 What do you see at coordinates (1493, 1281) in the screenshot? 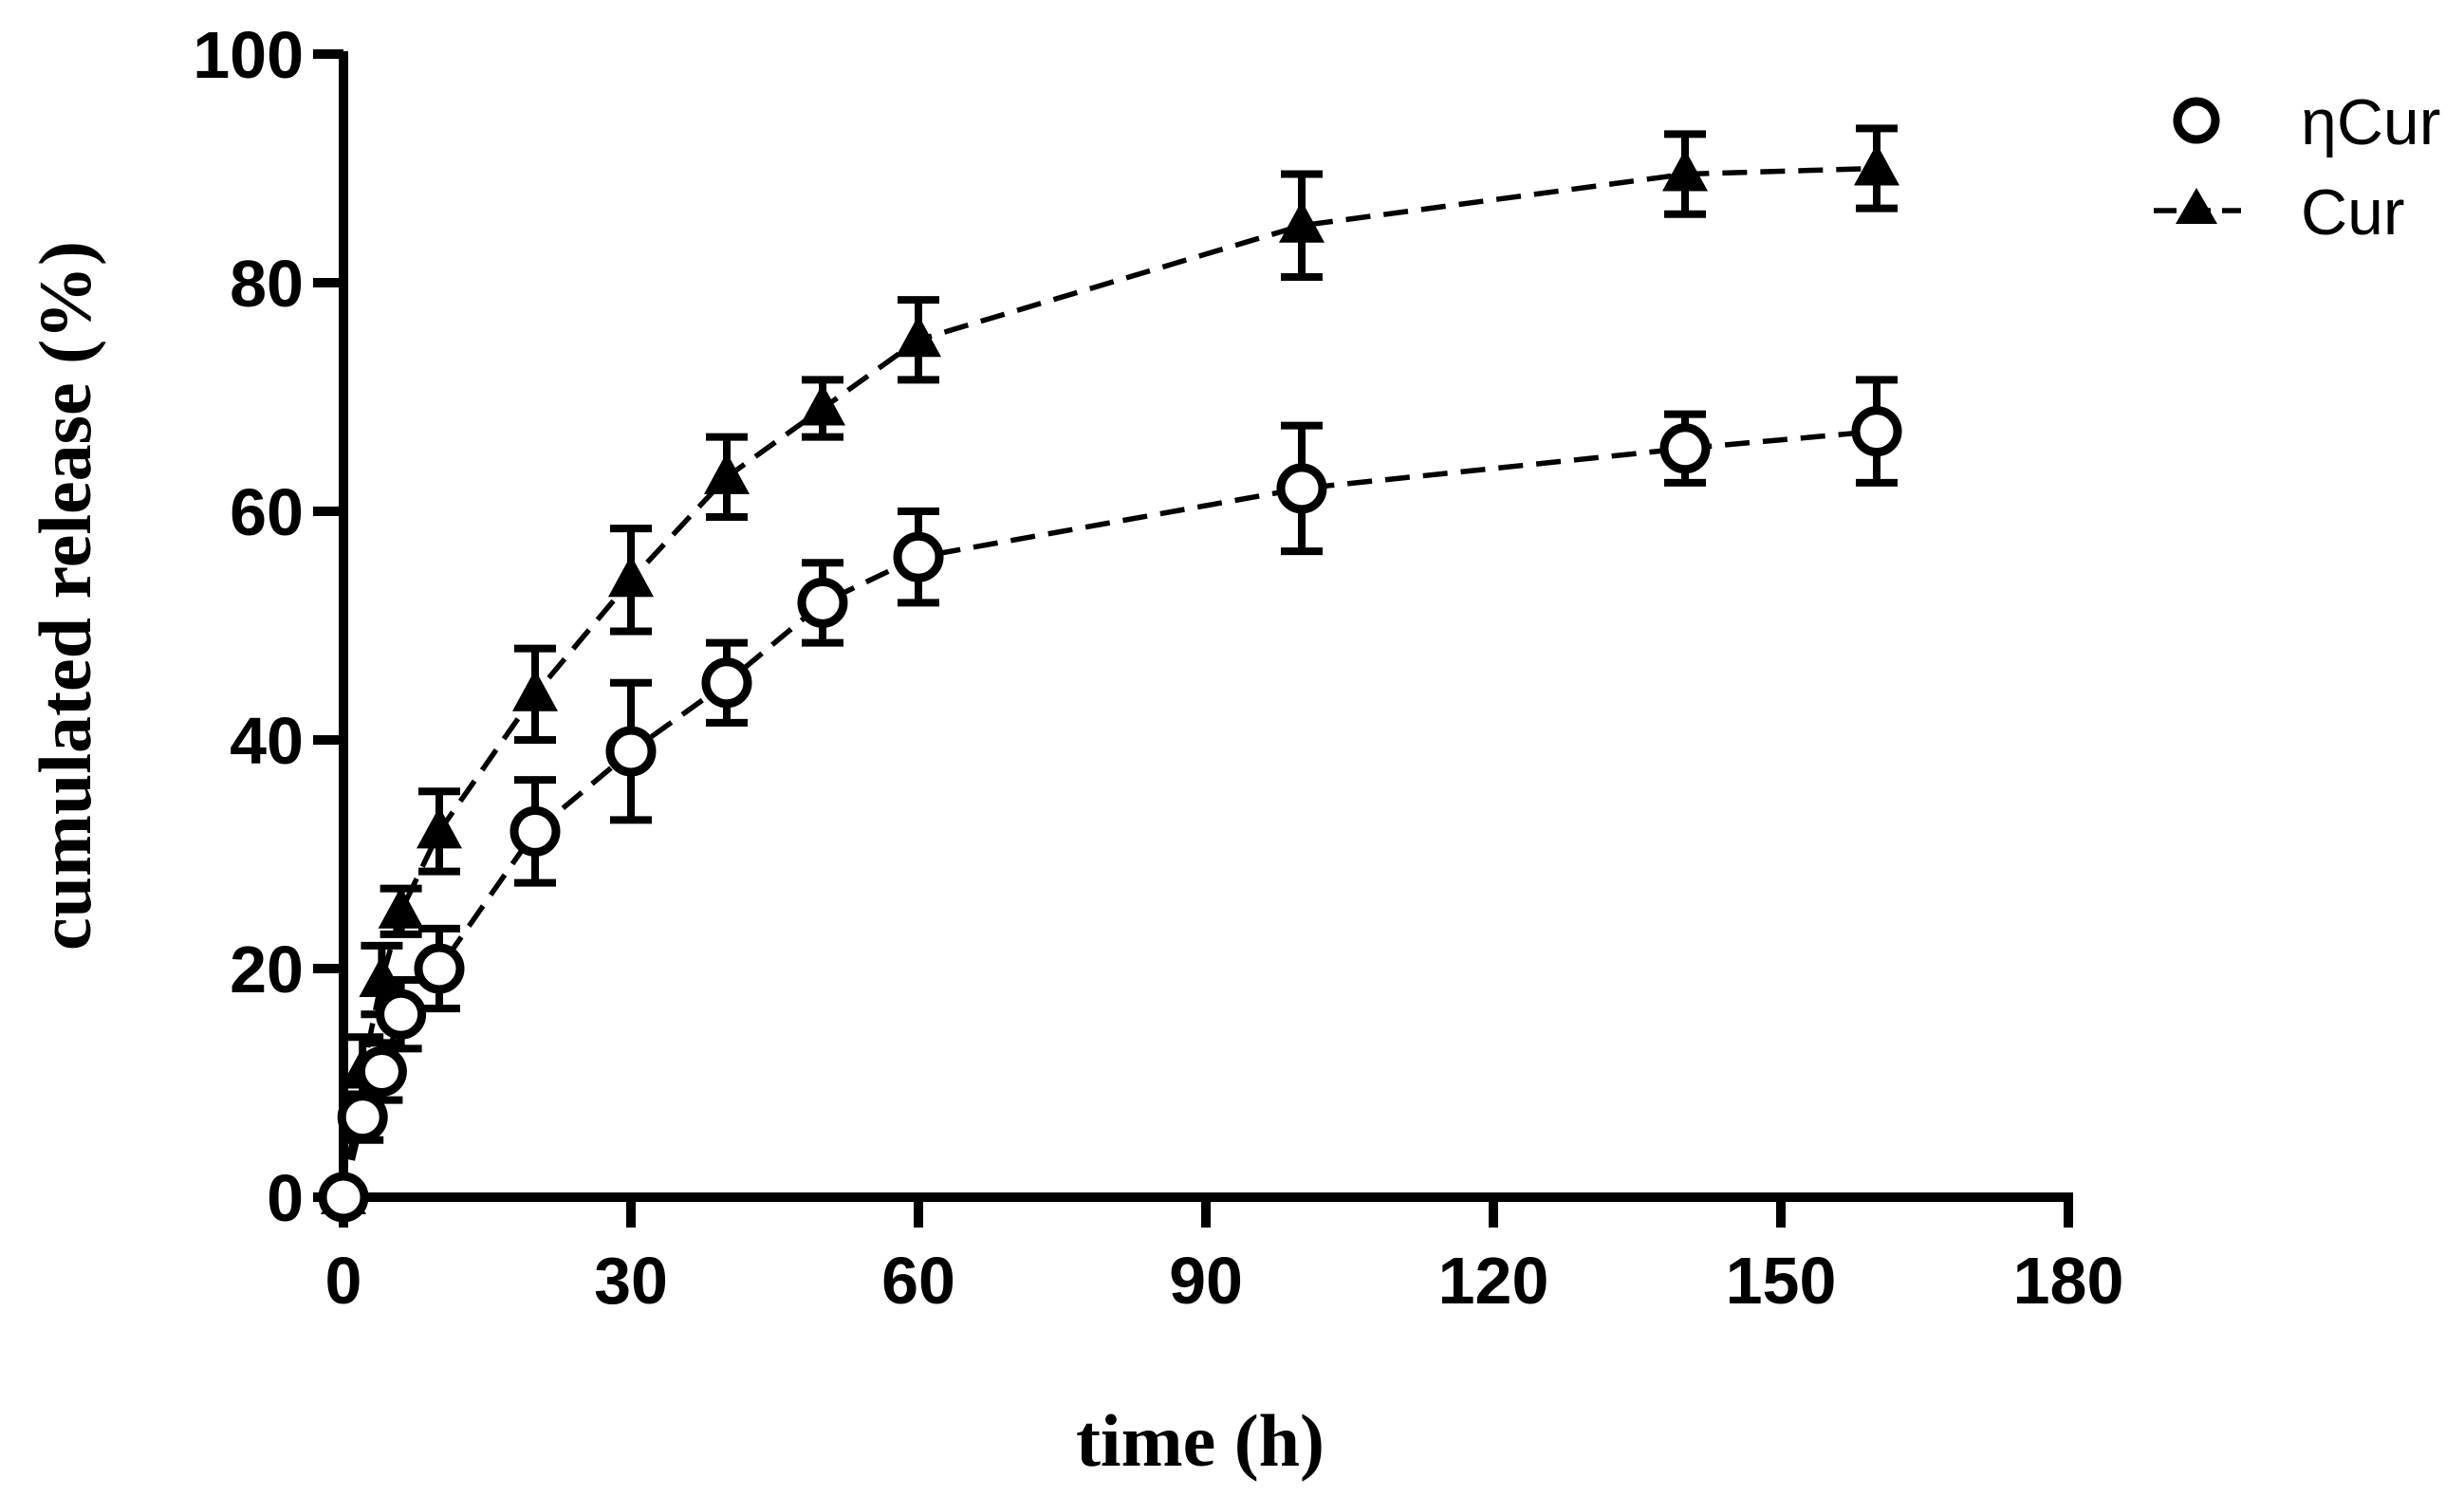
I see `x-tick-label: 120` at bounding box center [1493, 1281].